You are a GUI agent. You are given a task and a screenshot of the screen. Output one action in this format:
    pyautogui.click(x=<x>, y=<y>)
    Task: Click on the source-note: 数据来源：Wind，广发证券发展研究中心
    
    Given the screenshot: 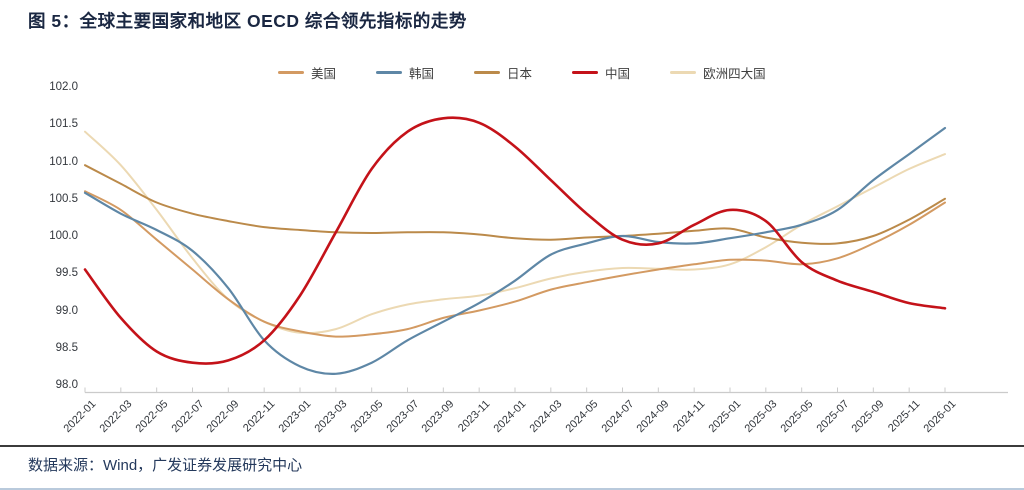 What is the action you would take?
    pyautogui.click(x=165, y=465)
    